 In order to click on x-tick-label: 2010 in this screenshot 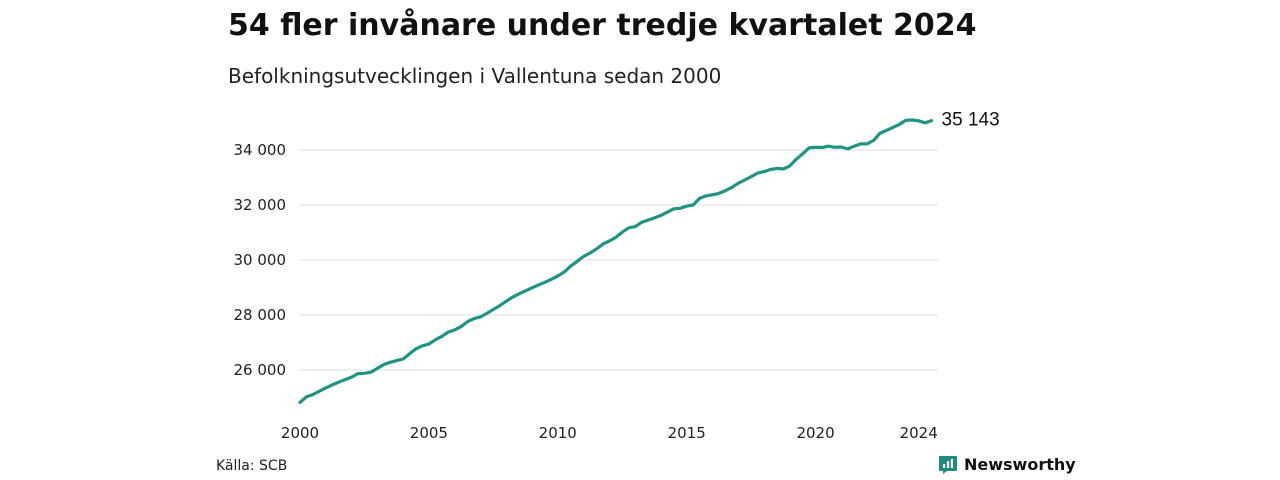, I will do `click(558, 433)`.